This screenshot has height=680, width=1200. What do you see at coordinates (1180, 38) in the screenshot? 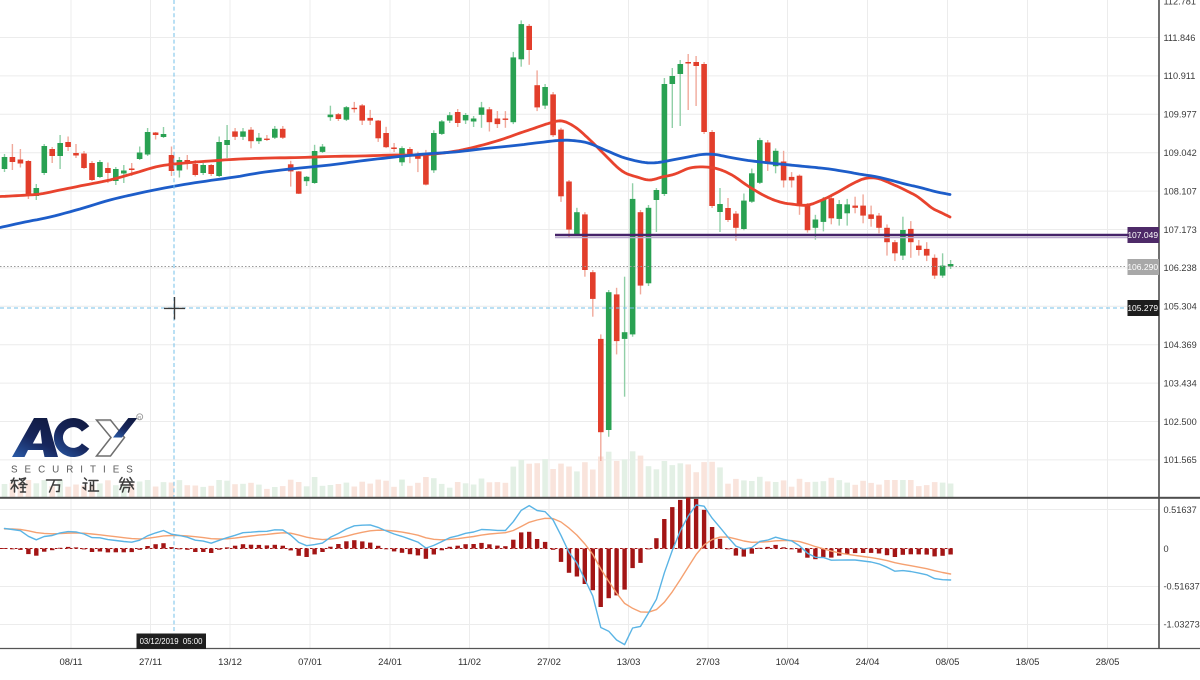
I see `svg-text: 111.846` at bounding box center [1180, 38].